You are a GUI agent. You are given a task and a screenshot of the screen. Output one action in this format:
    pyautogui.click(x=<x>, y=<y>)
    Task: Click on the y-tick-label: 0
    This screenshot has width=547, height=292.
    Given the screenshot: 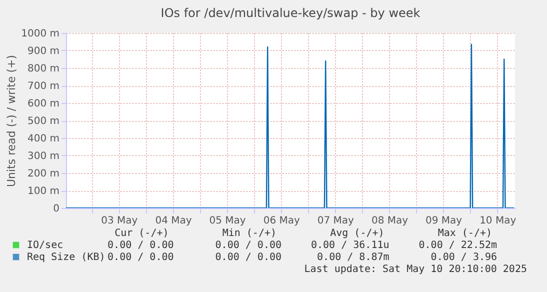 What is the action you would take?
    pyautogui.click(x=56, y=209)
    